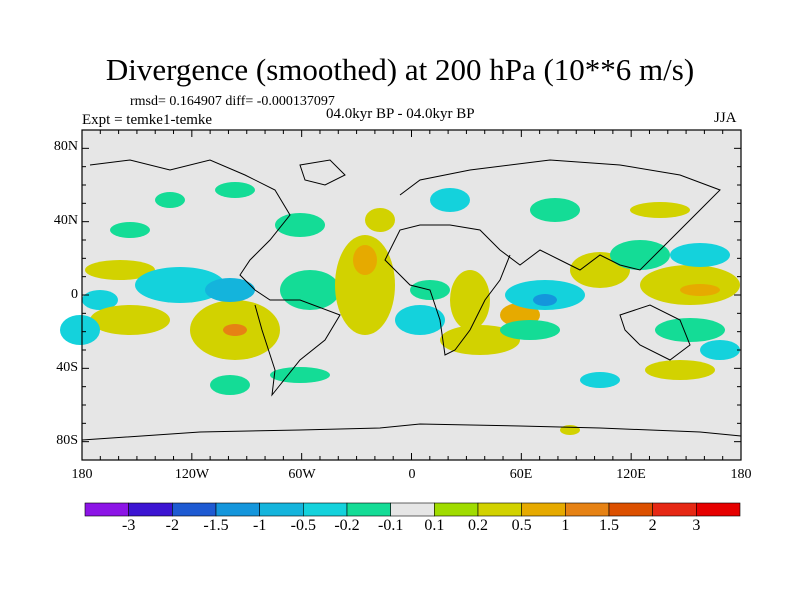 This screenshot has height=600, width=800. What do you see at coordinates (232, 101) in the screenshot?
I see `stats-text: rmsd= 0.164907 diff= -0.000137097` at bounding box center [232, 101].